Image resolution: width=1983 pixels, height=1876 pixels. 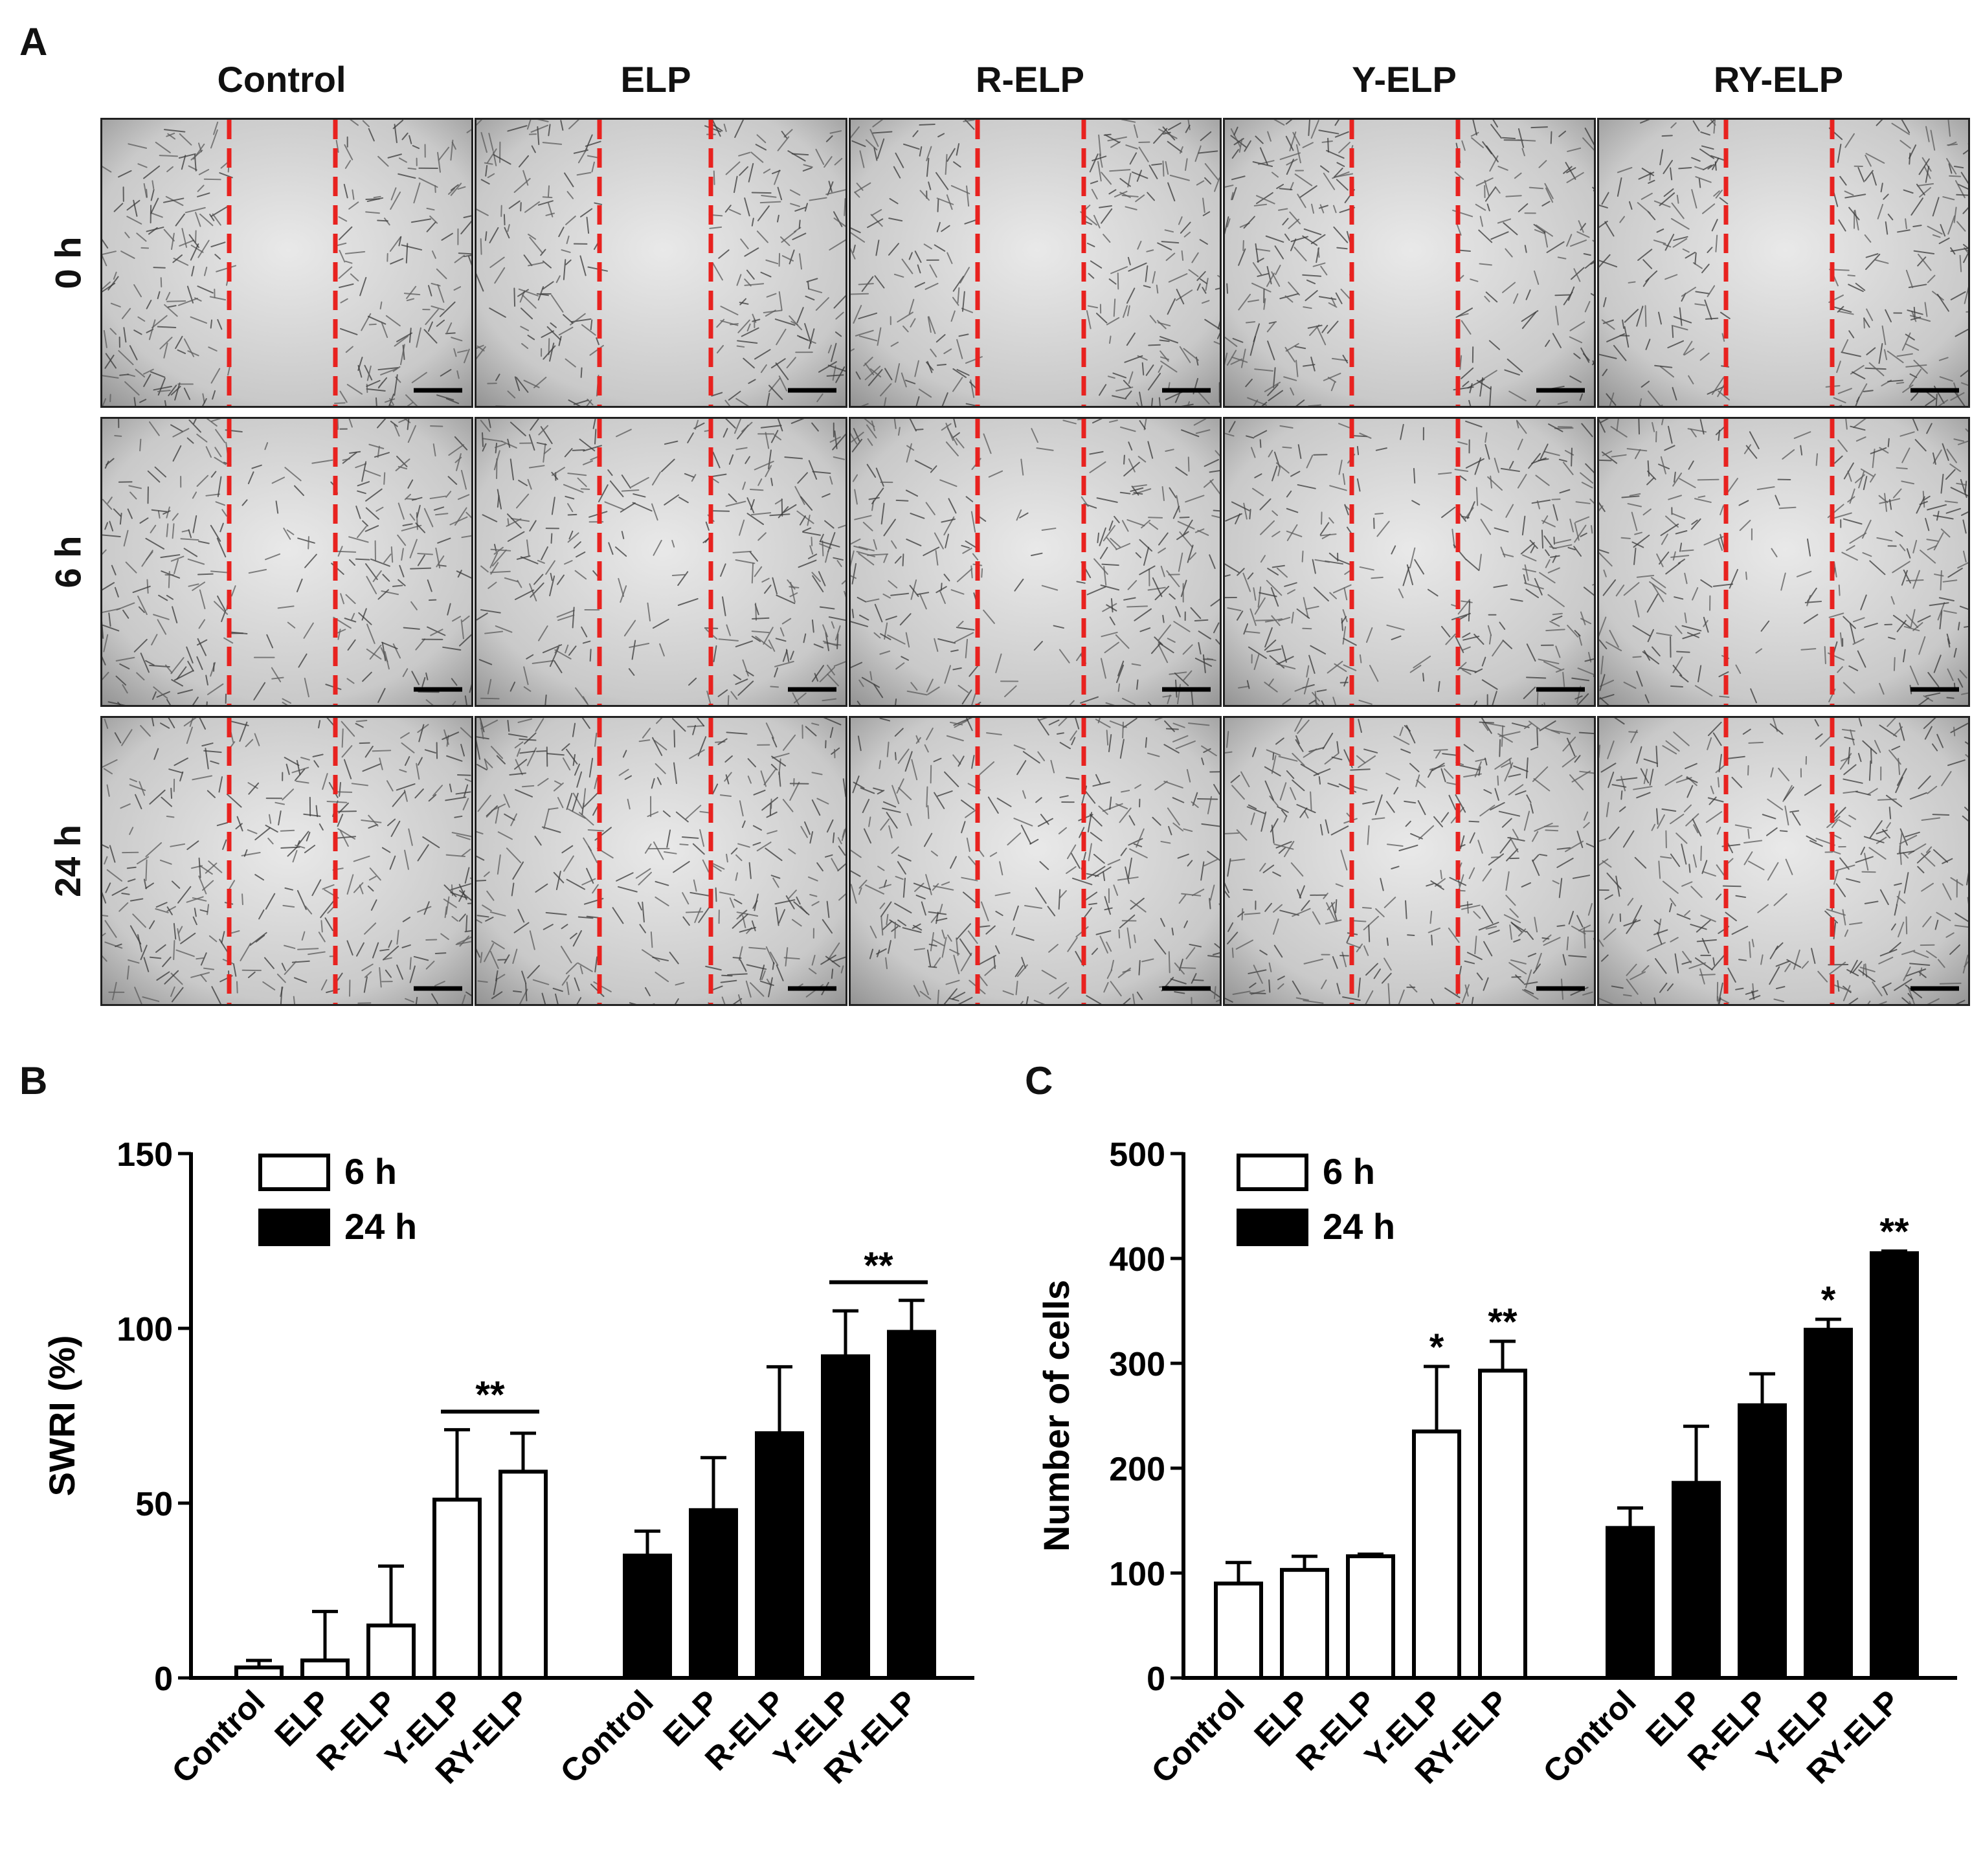 I want to click on micrograph-elp-6-h, so click(x=661, y=562).